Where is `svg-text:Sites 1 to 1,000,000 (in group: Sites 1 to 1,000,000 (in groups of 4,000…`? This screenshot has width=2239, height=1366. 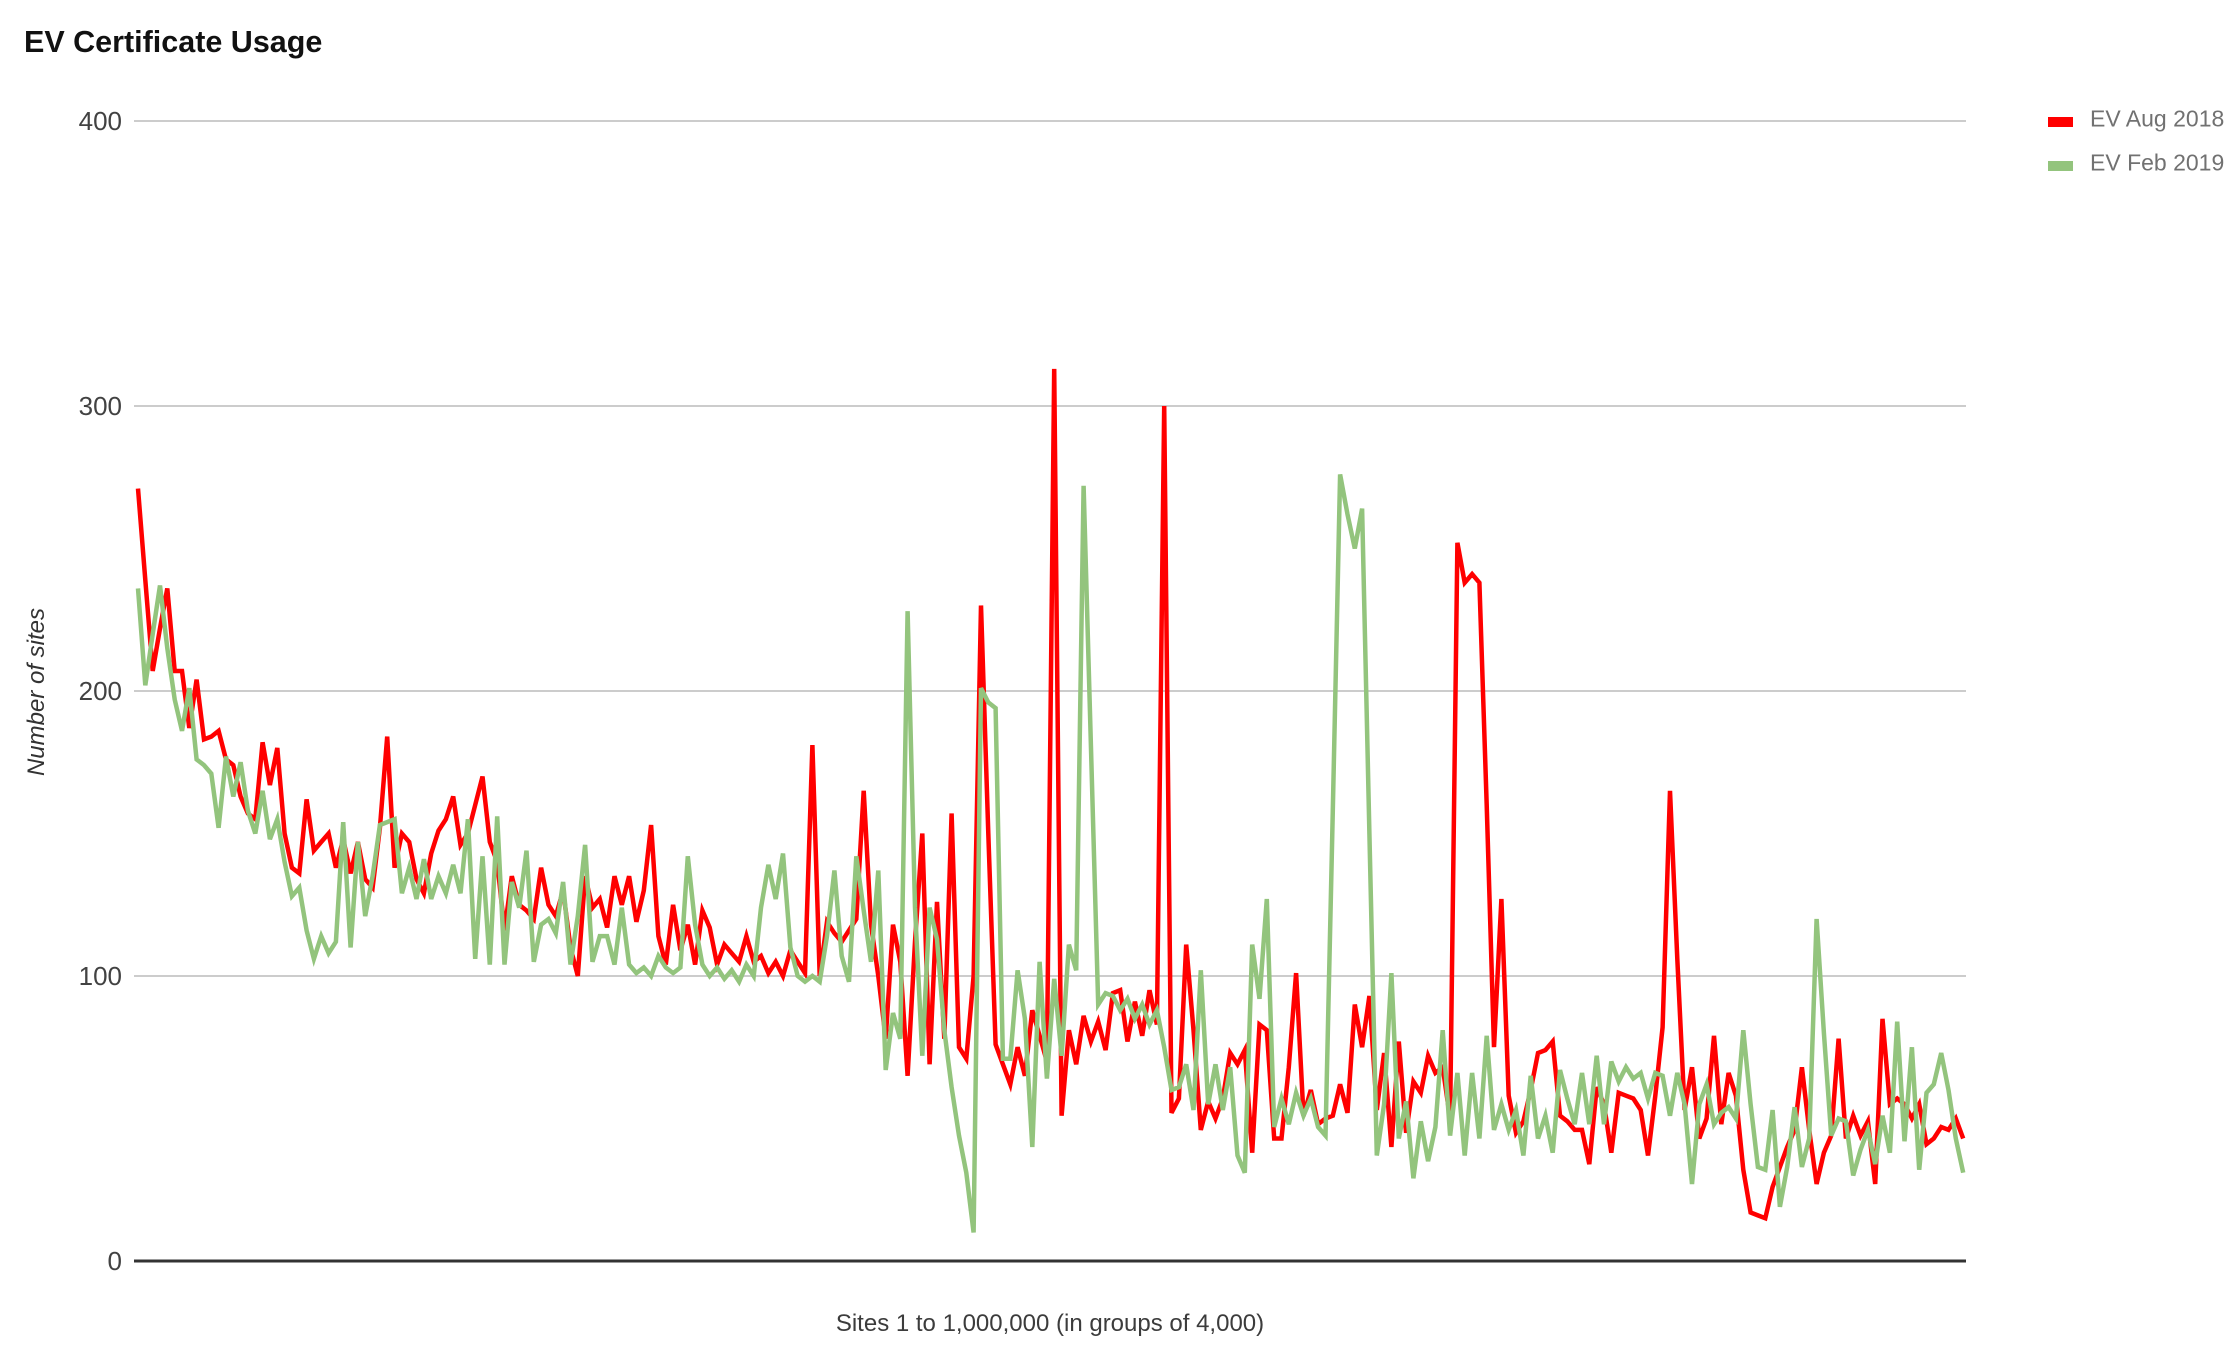 svg-text:Sites 1 to 1,000,000 (in group: Sites 1 to 1,000,000 (in groups of 4,000… is located at coordinates (1050, 1323).